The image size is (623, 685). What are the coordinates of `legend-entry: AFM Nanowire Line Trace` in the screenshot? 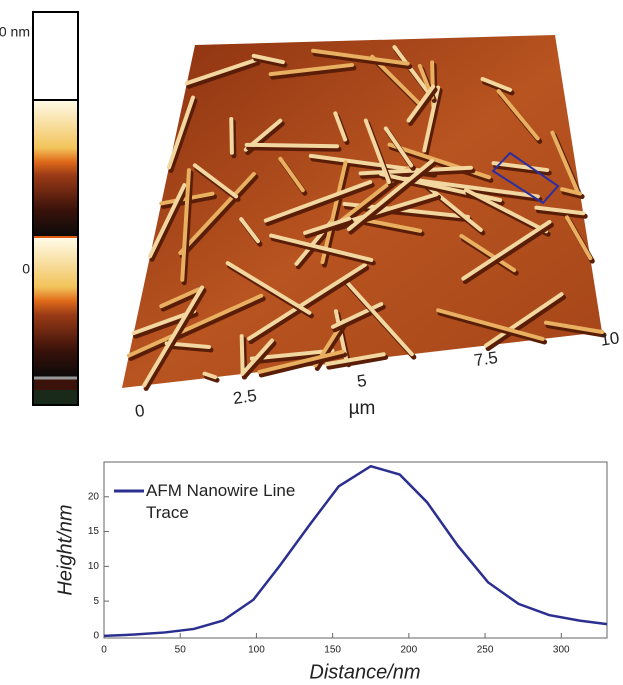 It's located at (230, 502).